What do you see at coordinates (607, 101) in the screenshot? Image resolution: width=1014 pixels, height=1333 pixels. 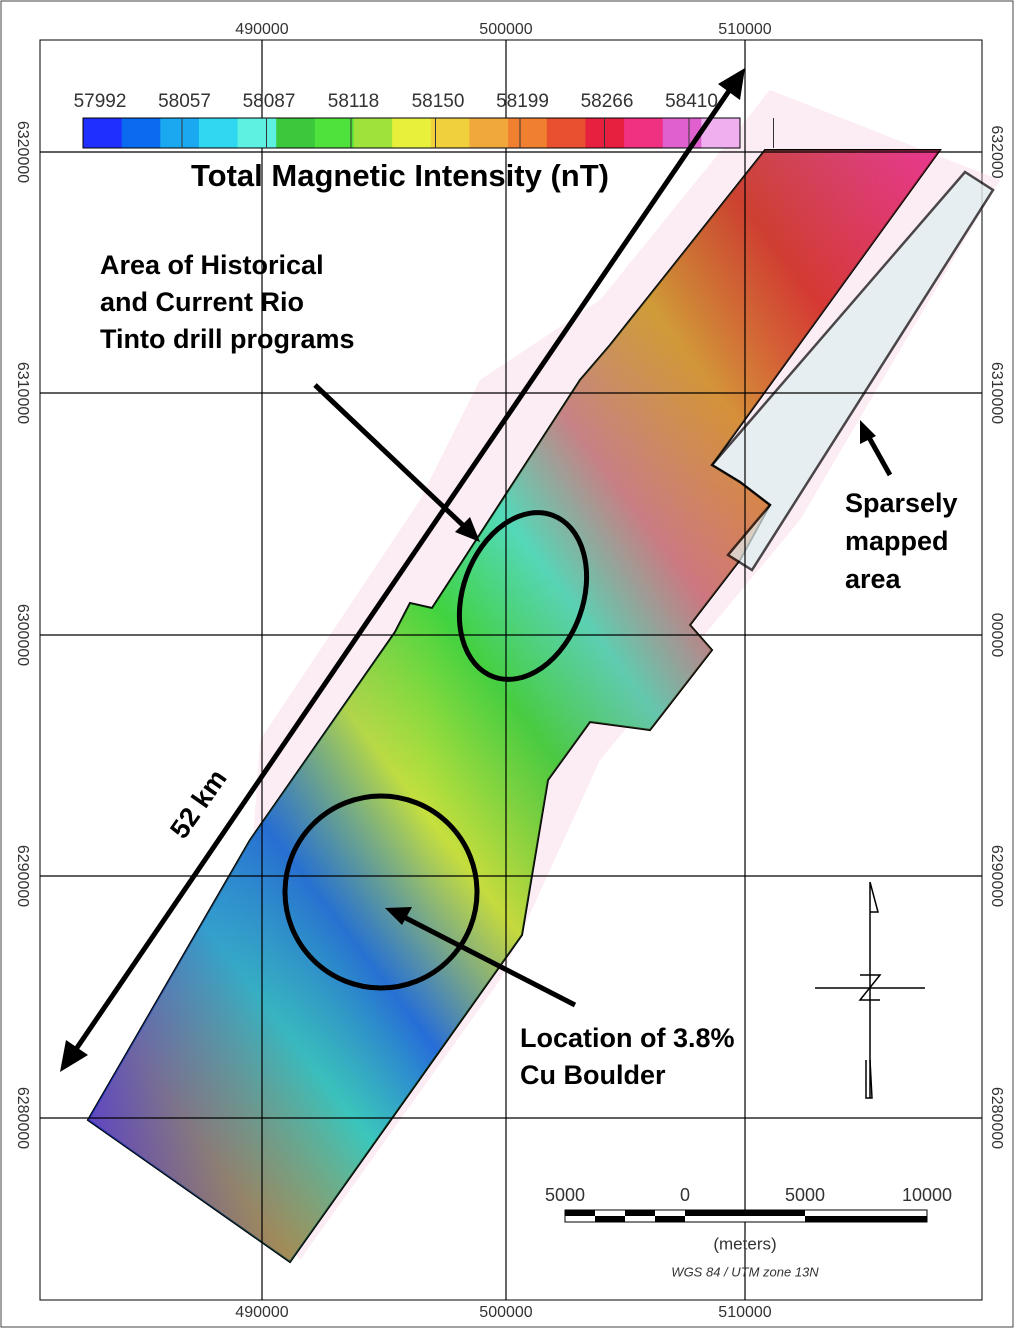 I see `legend-value: 58266` at bounding box center [607, 101].